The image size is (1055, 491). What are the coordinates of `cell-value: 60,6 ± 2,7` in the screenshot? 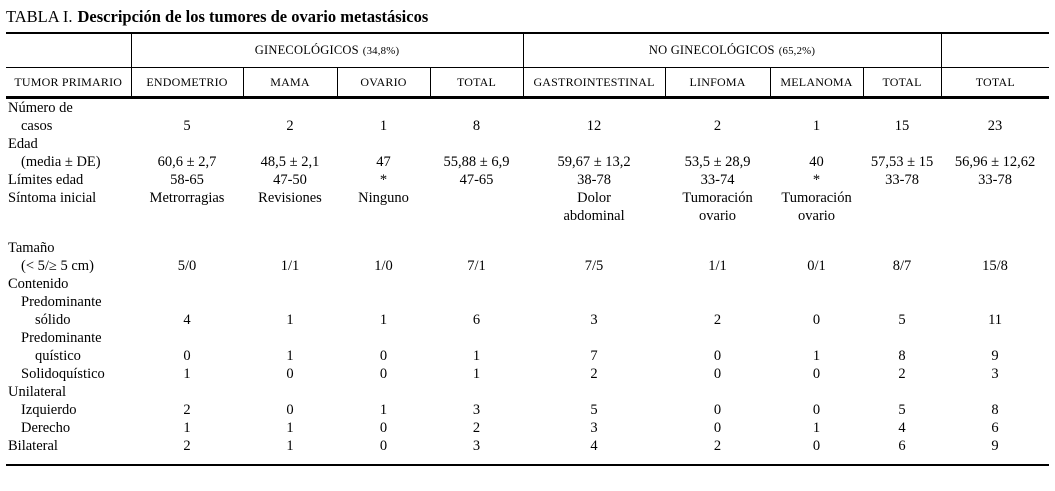 It's located at (187, 162).